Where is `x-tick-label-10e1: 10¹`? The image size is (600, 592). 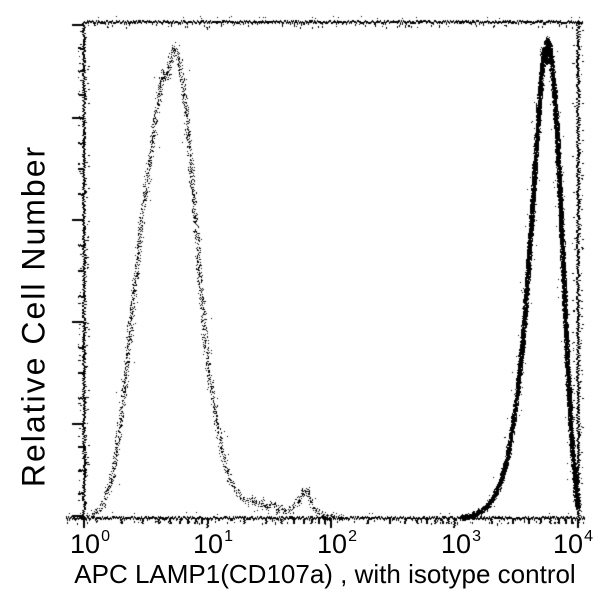 x-tick-label-10e1: 10¹ is located at coordinates (213, 543).